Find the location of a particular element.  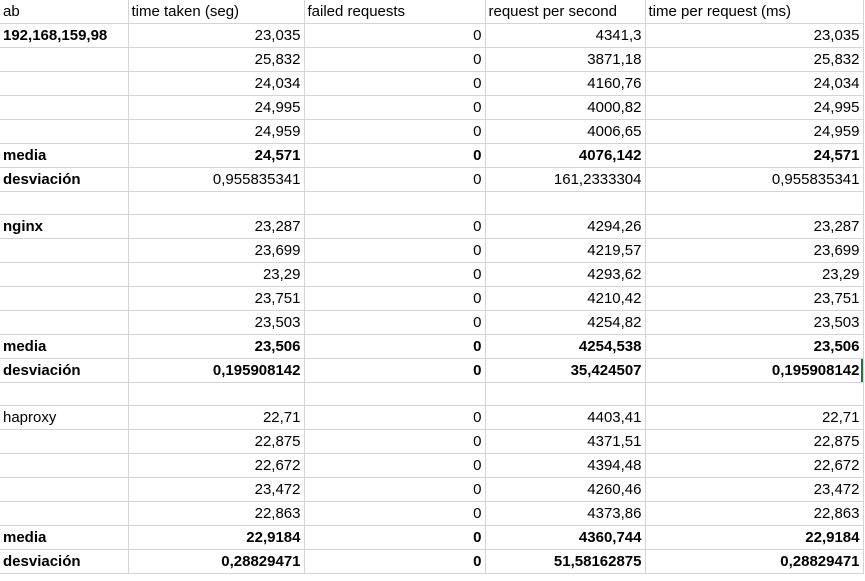

table-cell: 161,2333304 is located at coordinates (565, 179).